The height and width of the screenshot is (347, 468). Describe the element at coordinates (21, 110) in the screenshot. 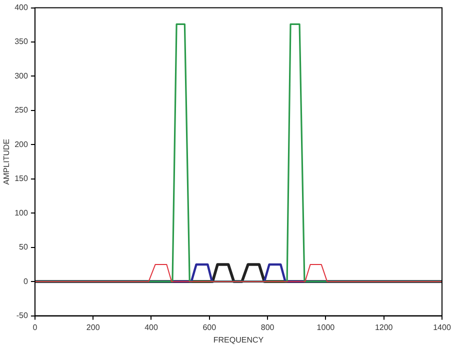

I see `y-tick-label: 250` at that location.